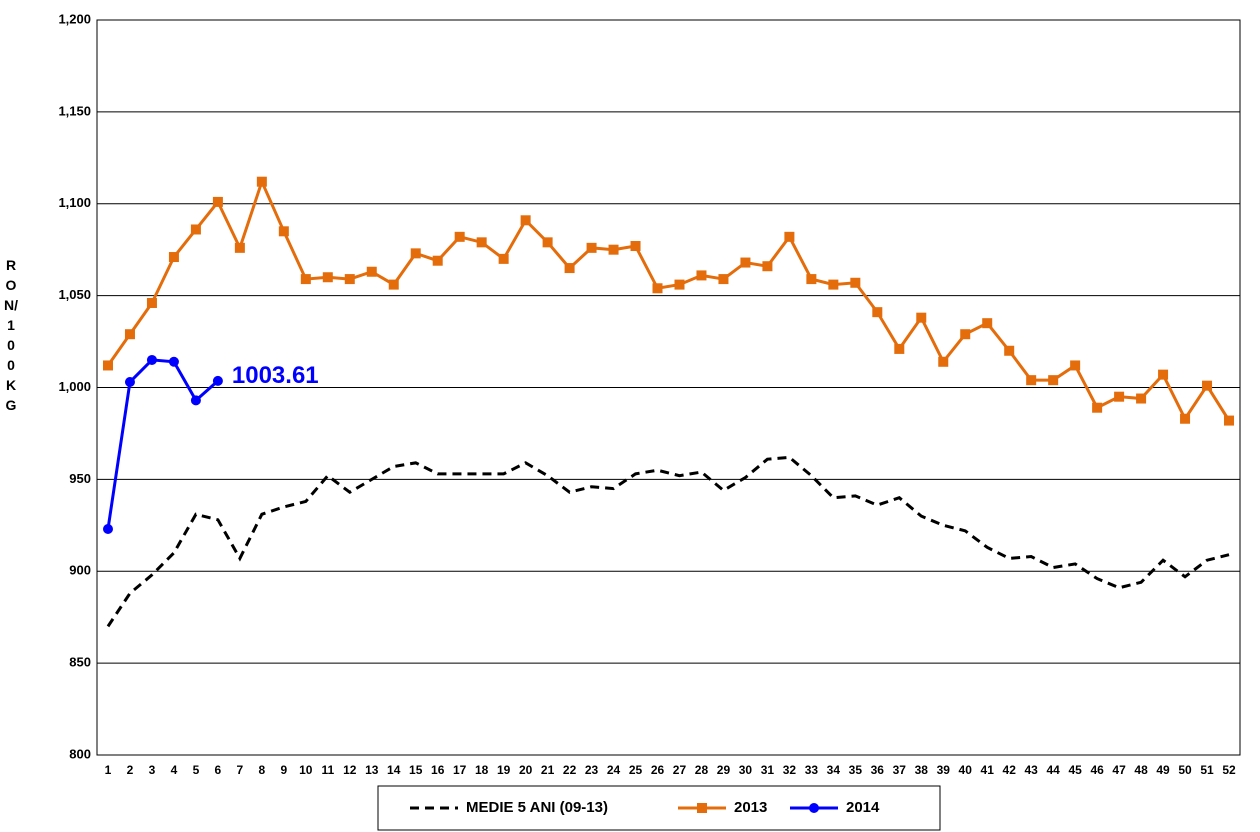 This screenshot has width=1260, height=832. I want to click on y-tick-label: 900, so click(80, 570).